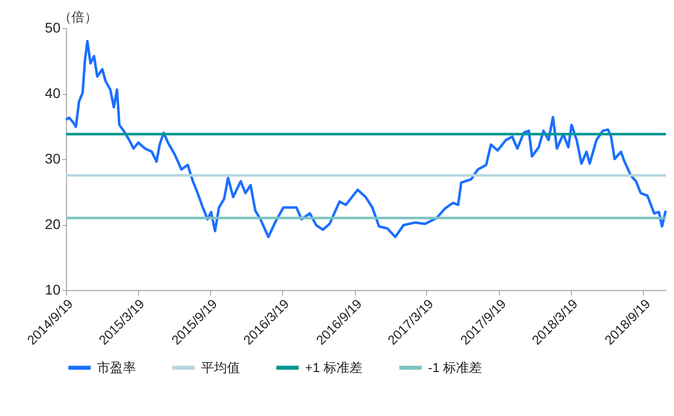 The height and width of the screenshot is (416, 674). Describe the element at coordinates (52, 224) in the screenshot. I see `y-tick-label: 20` at that location.